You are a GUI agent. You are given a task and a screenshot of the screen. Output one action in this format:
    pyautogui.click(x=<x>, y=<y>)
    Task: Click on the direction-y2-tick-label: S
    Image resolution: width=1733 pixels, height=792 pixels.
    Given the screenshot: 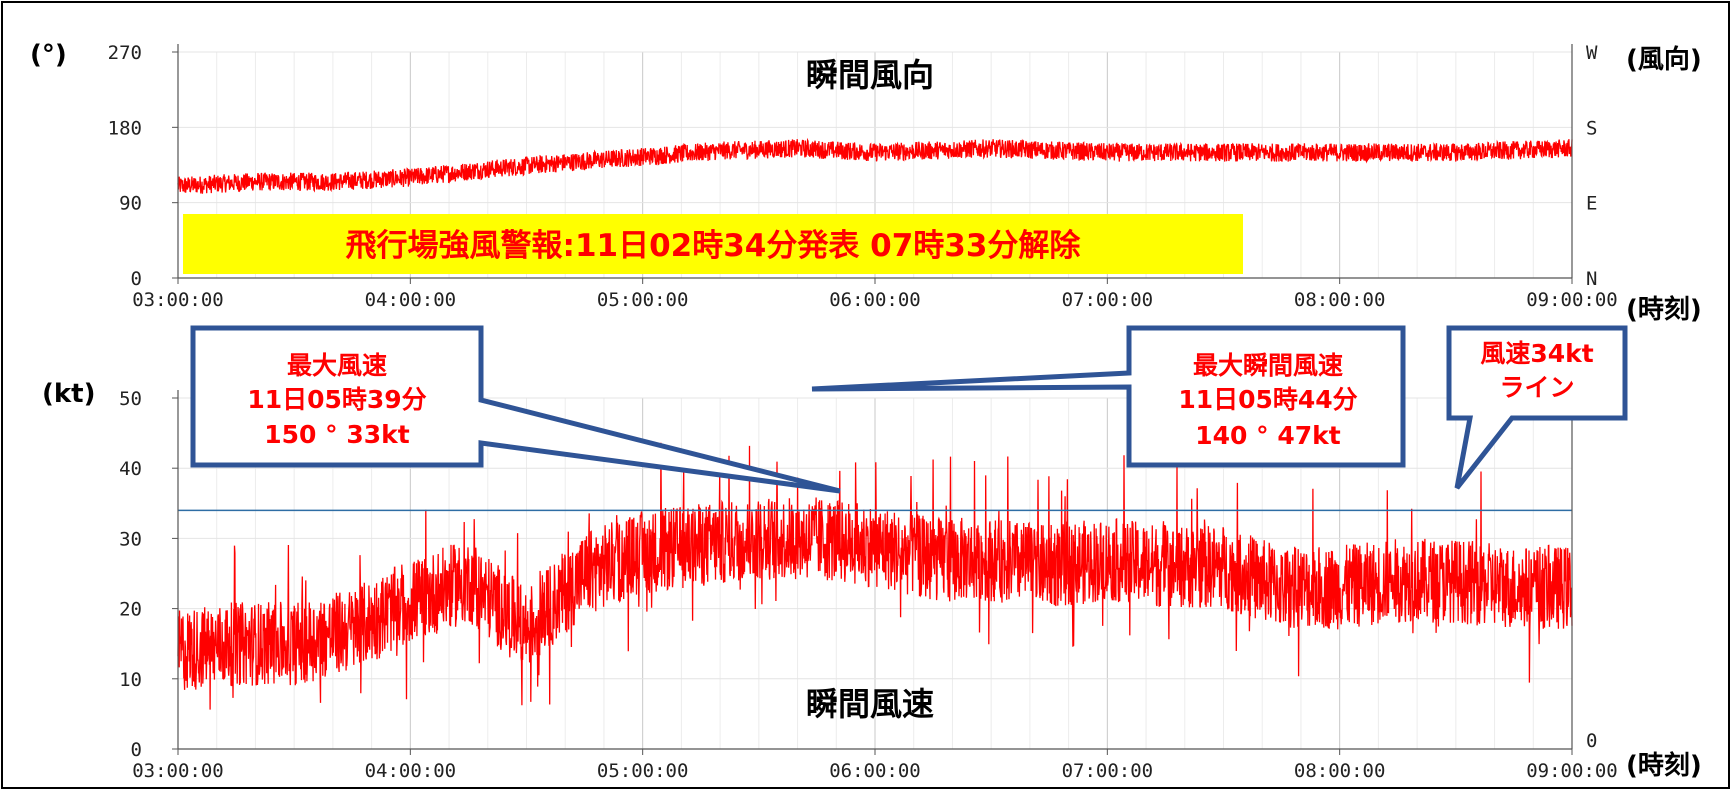 What is the action you would take?
    pyautogui.click(x=1591, y=128)
    